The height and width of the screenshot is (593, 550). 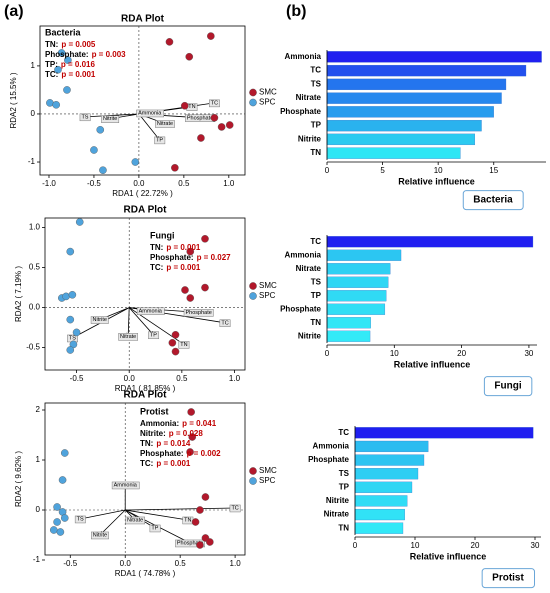 I want to click on x-tick-label: 10, so click(x=415, y=545).